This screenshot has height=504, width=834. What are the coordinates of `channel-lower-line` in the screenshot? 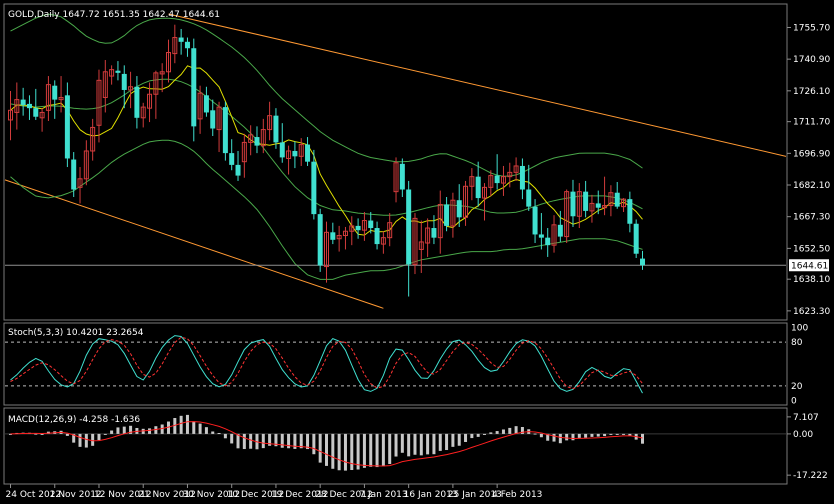 It's located at (194, 244).